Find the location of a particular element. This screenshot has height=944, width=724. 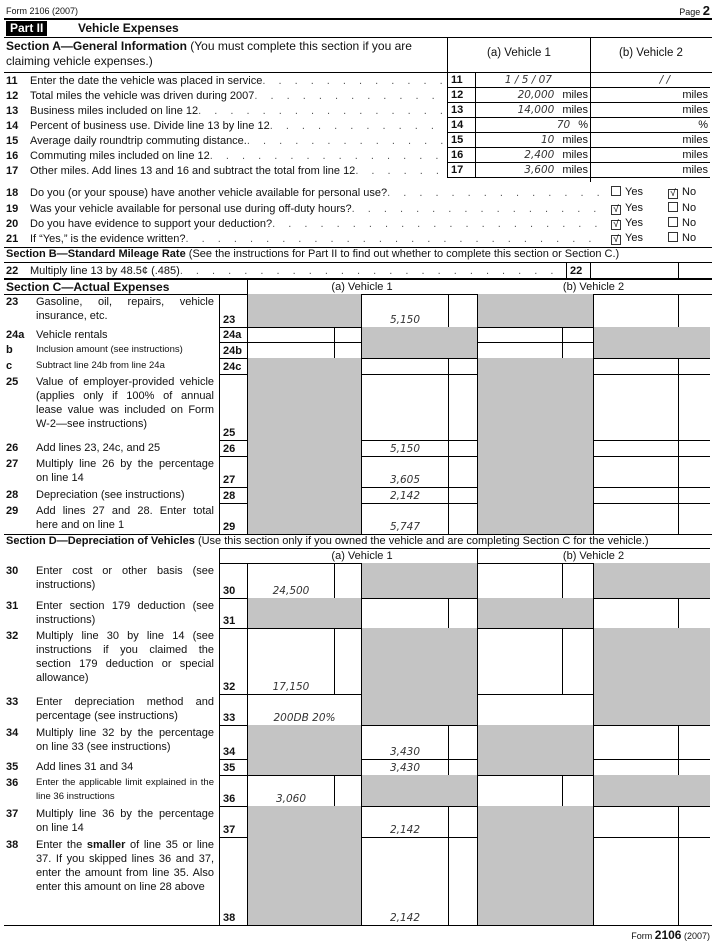

question-18-yes: Yes is located at coordinates (627, 192).